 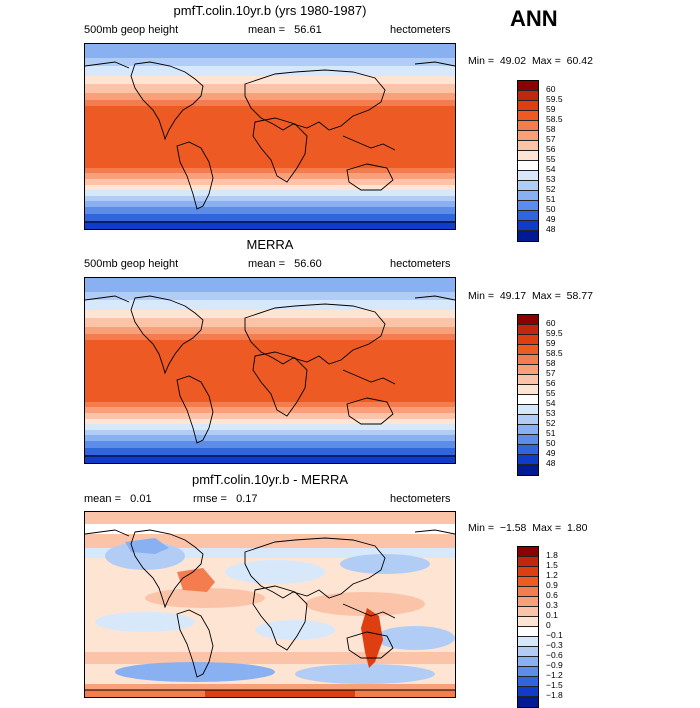 What do you see at coordinates (141, 499) in the screenshot?
I see `mean-value: 0.01` at bounding box center [141, 499].